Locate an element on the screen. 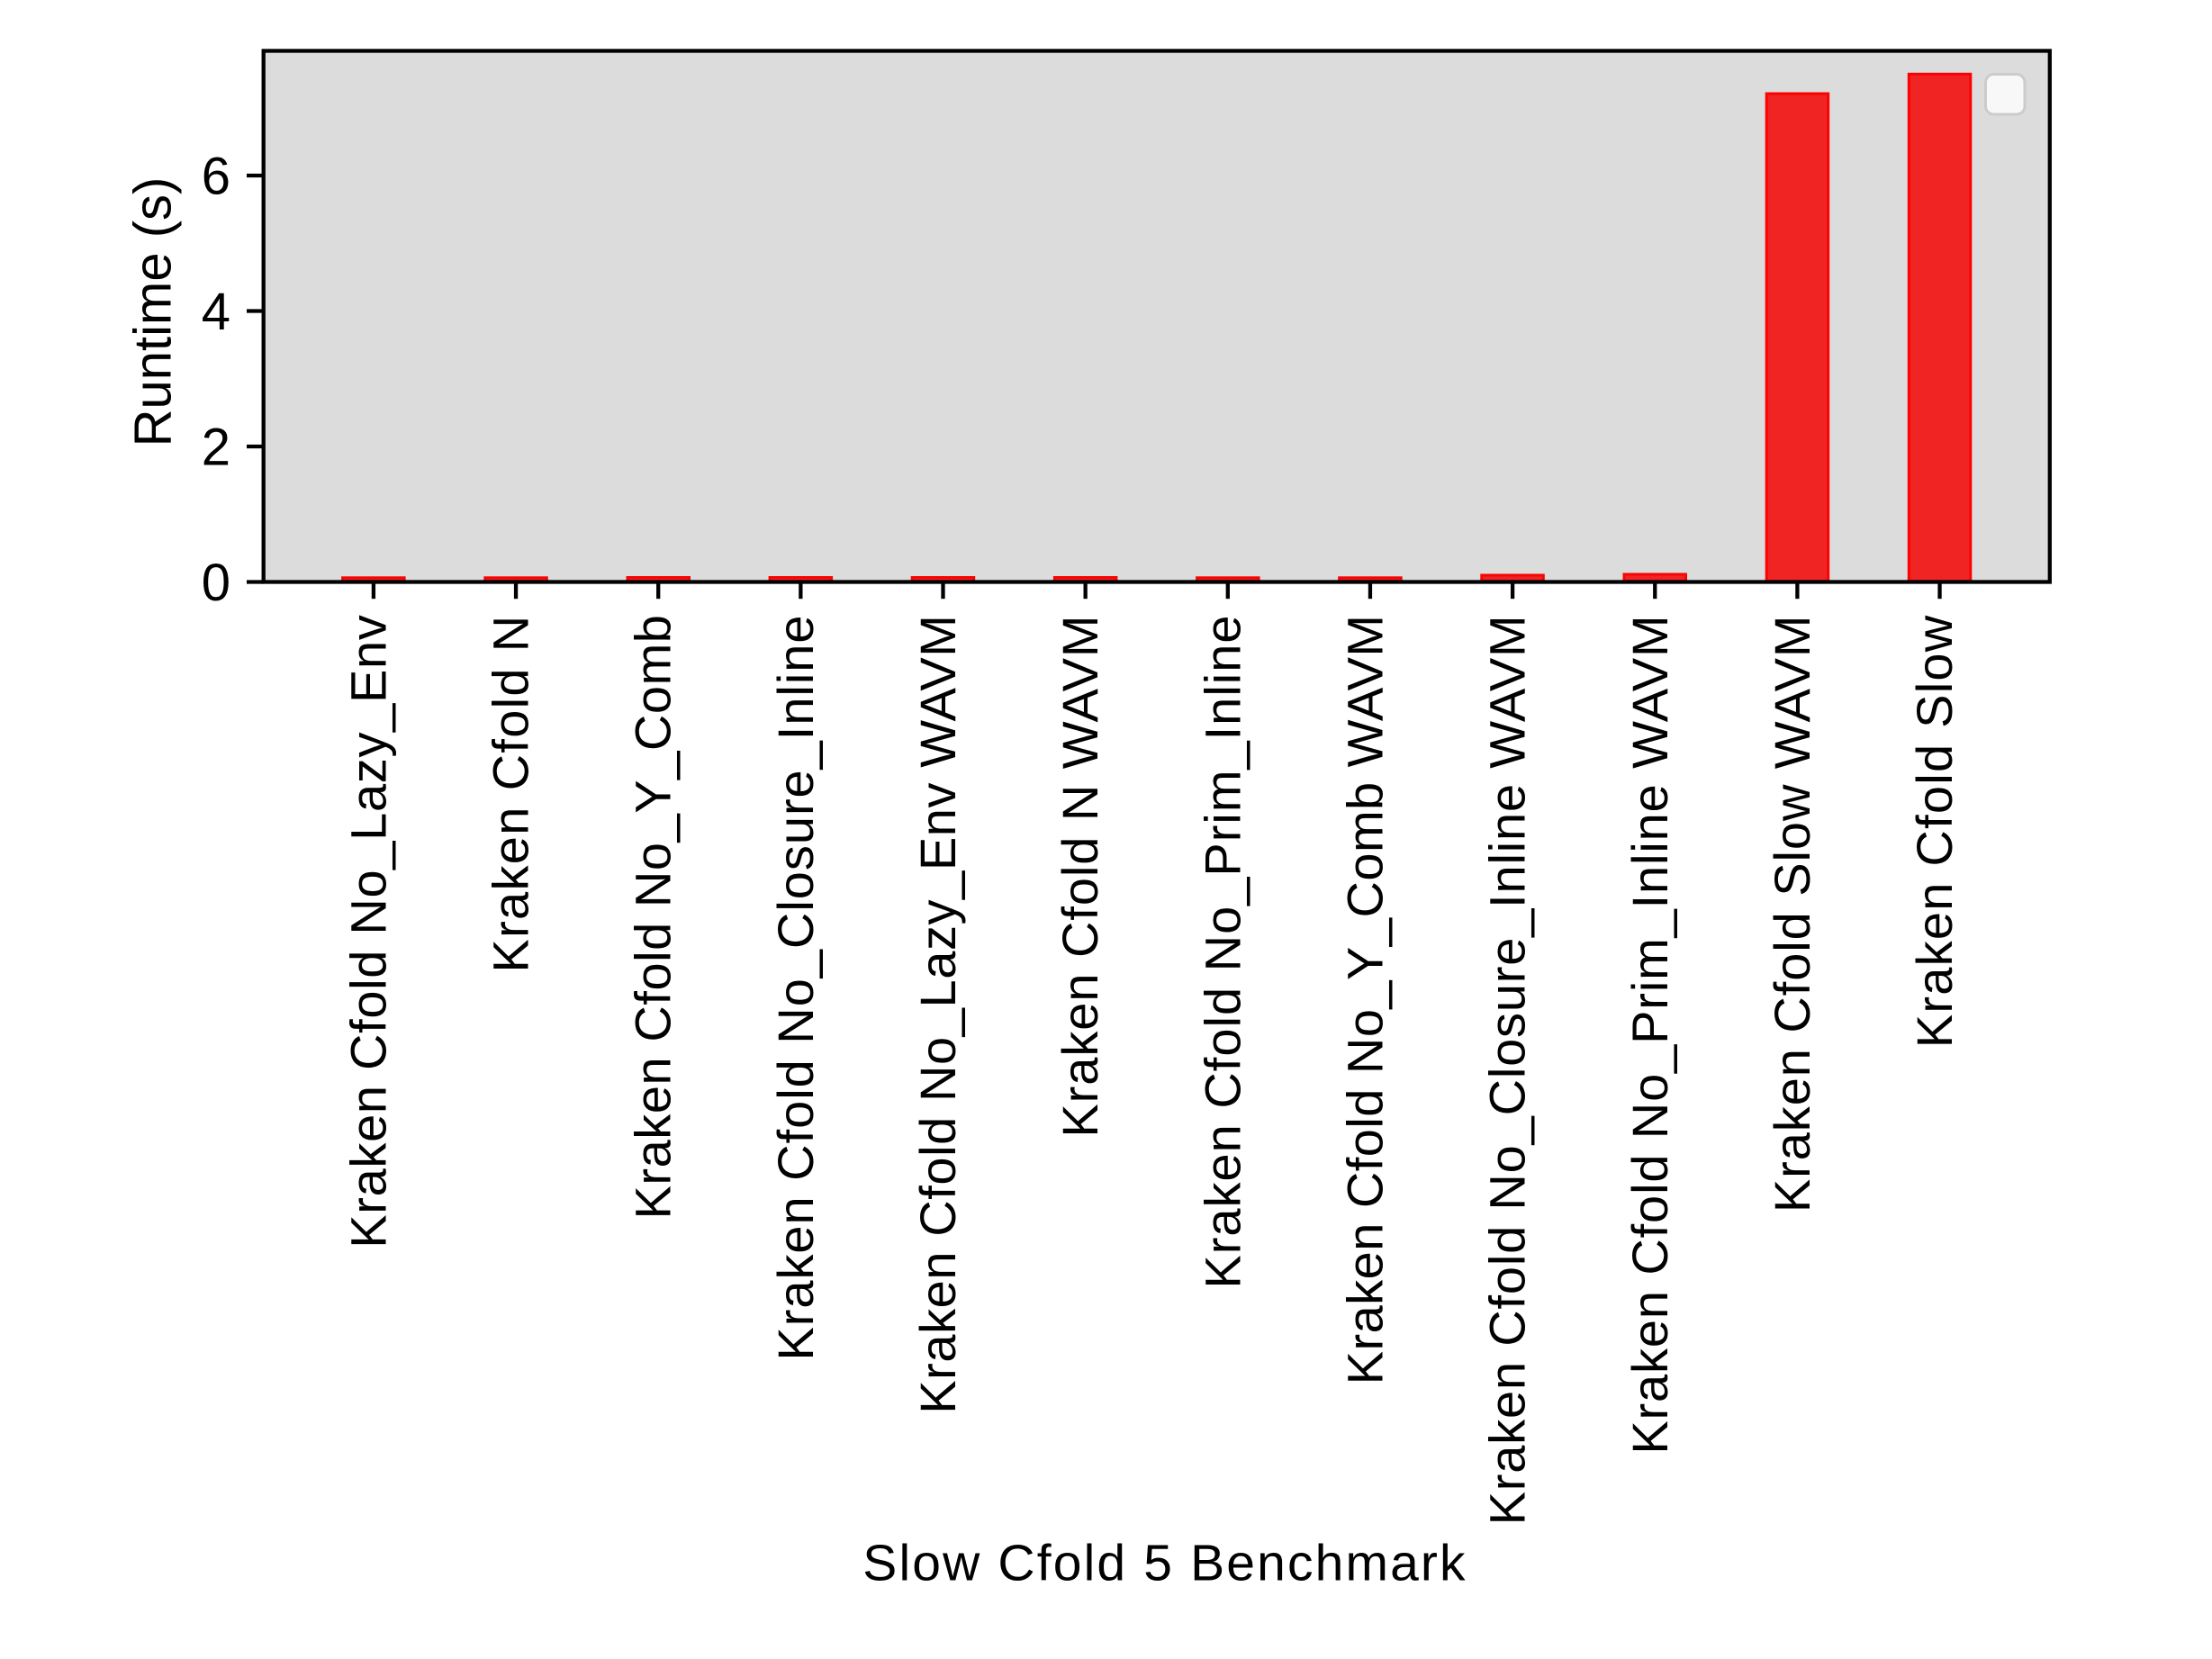  svg-text: Runtime (s) is located at coordinates (153, 312).